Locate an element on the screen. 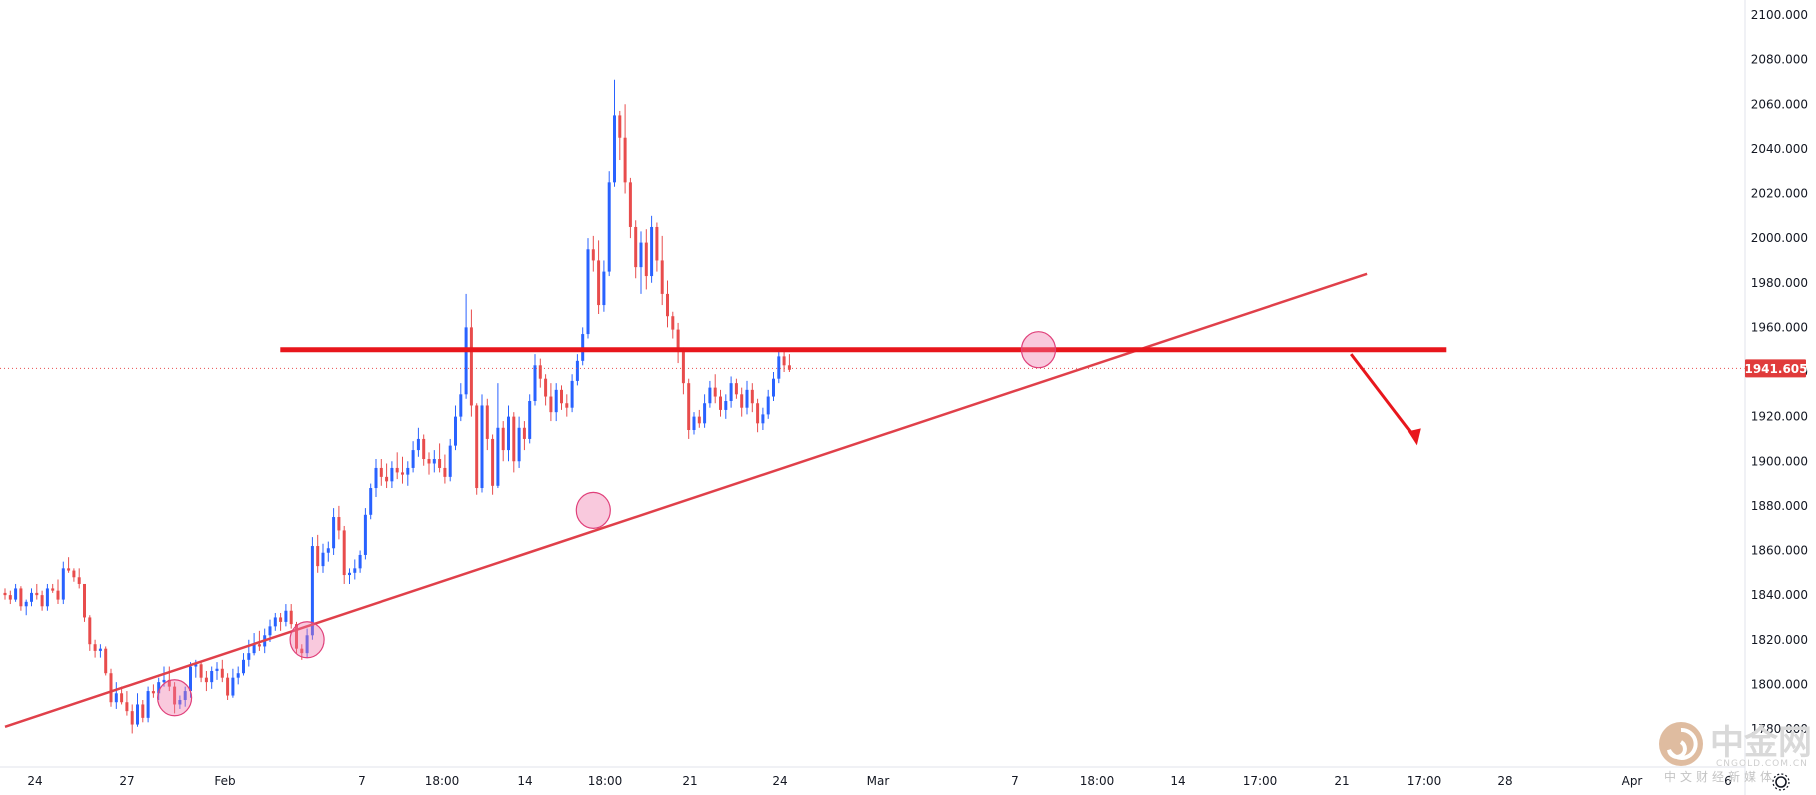 The height and width of the screenshot is (795, 1816). y-tick-label: 2080.000 is located at coordinates (1779, 60).